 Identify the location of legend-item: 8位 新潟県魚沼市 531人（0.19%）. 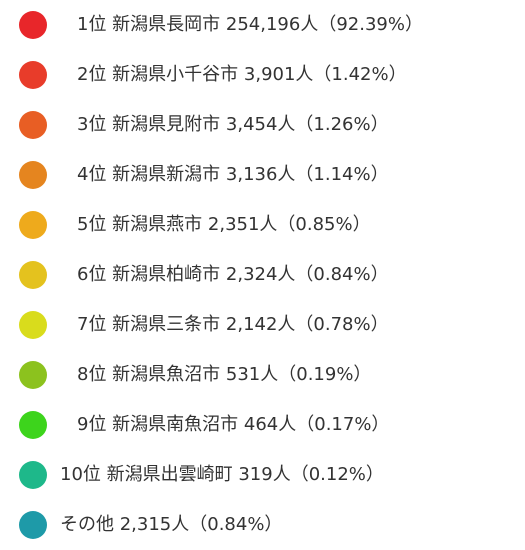
(262, 375).